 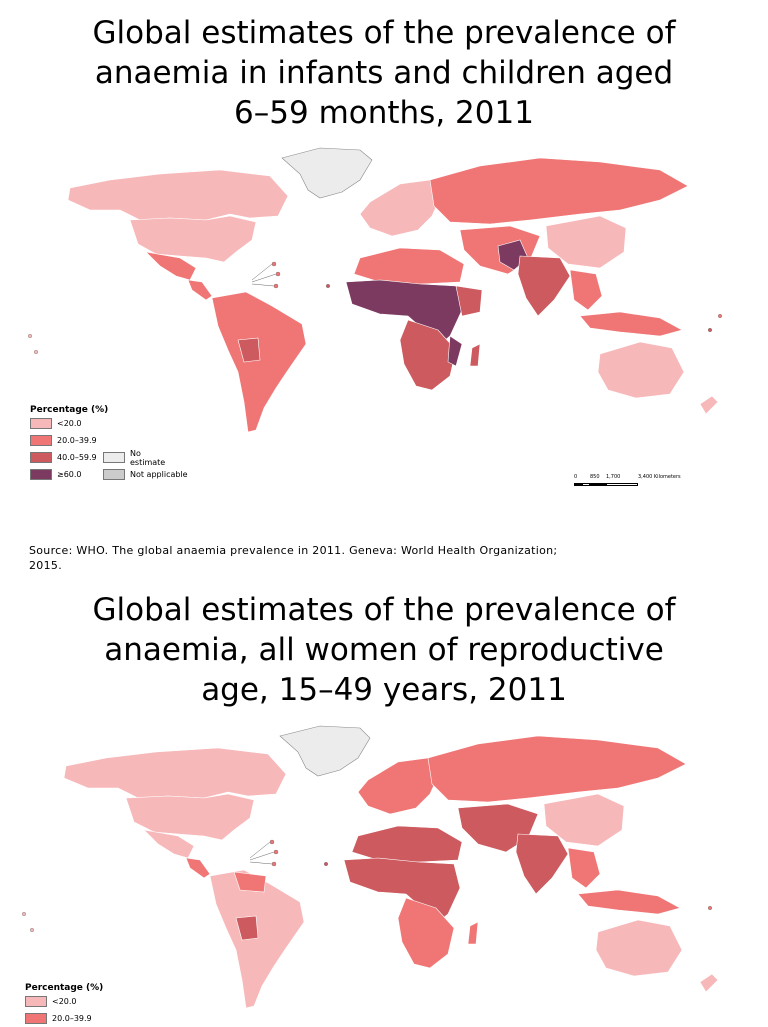 I want to click on scale-bar: 0 850 1,700 3,400 Kilometers, so click(x=629, y=484).